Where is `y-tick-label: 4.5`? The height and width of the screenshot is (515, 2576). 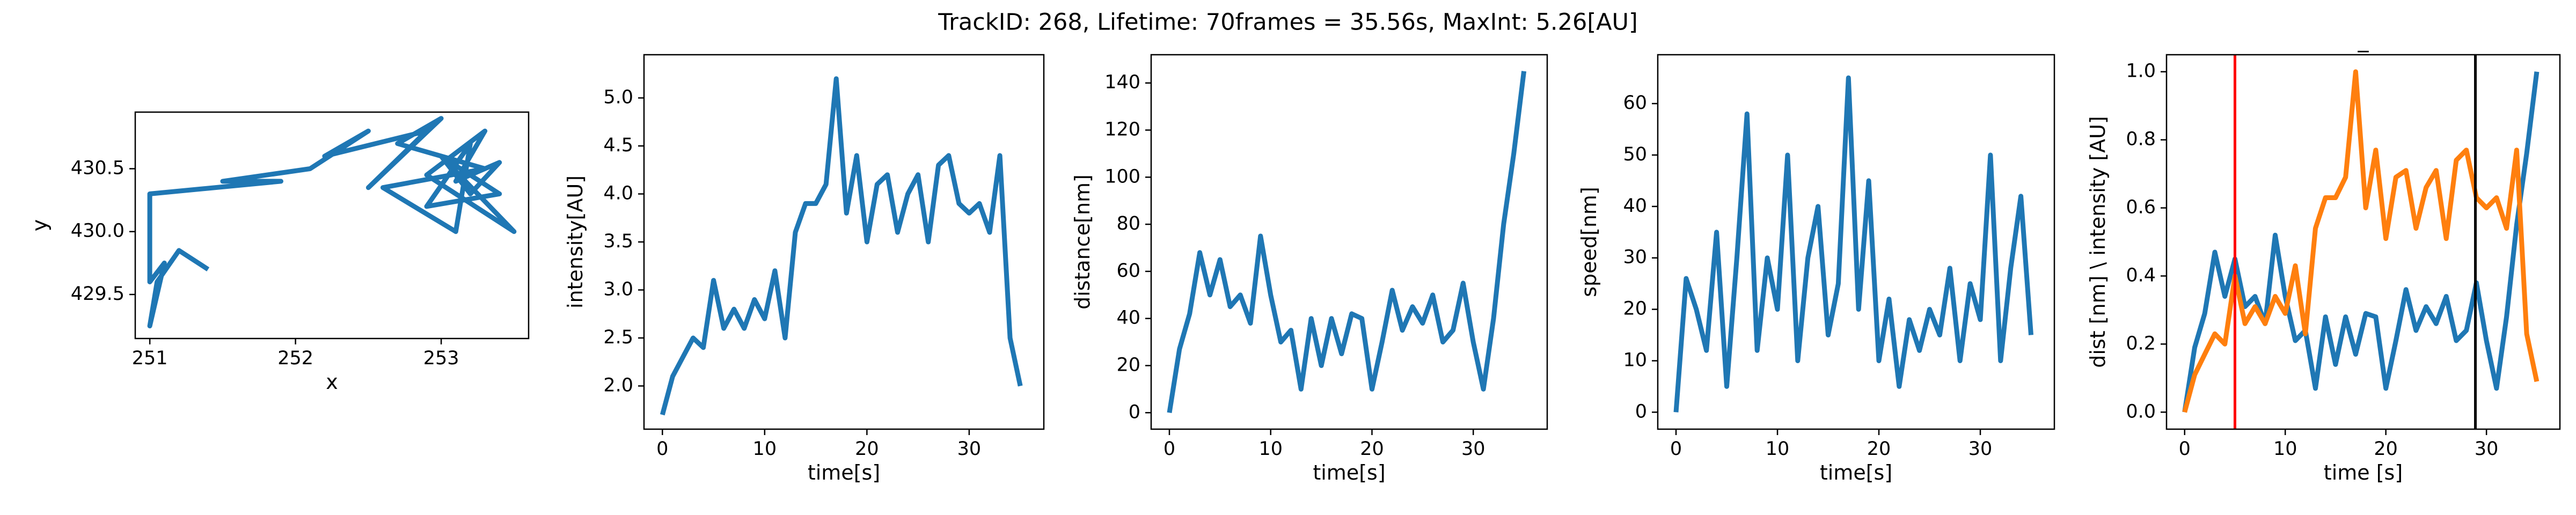
y-tick-label: 4.5 is located at coordinates (618, 146).